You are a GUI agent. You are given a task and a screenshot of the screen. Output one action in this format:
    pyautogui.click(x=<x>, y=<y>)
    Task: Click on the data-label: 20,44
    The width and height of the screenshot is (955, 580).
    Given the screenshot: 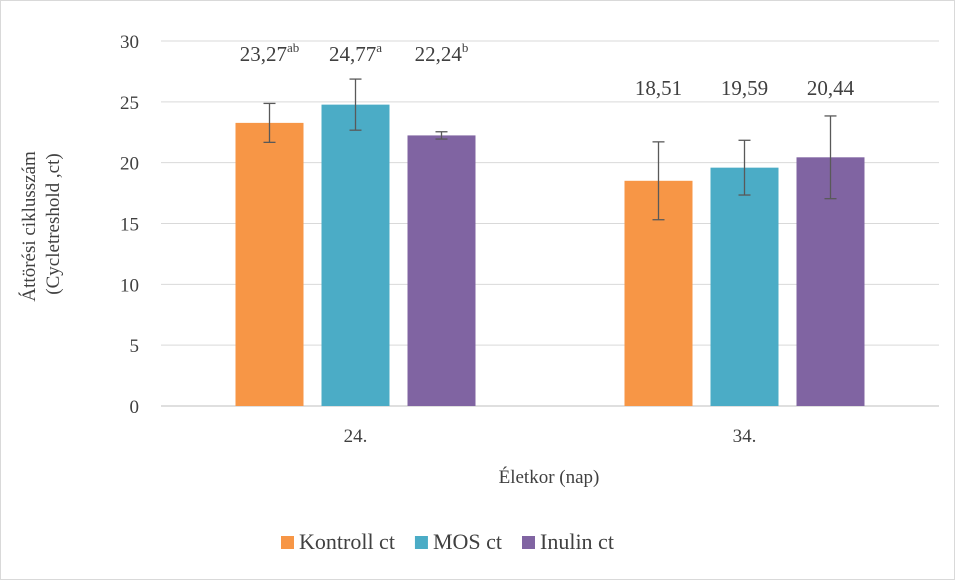 What is the action you would take?
    pyautogui.click(x=831, y=88)
    